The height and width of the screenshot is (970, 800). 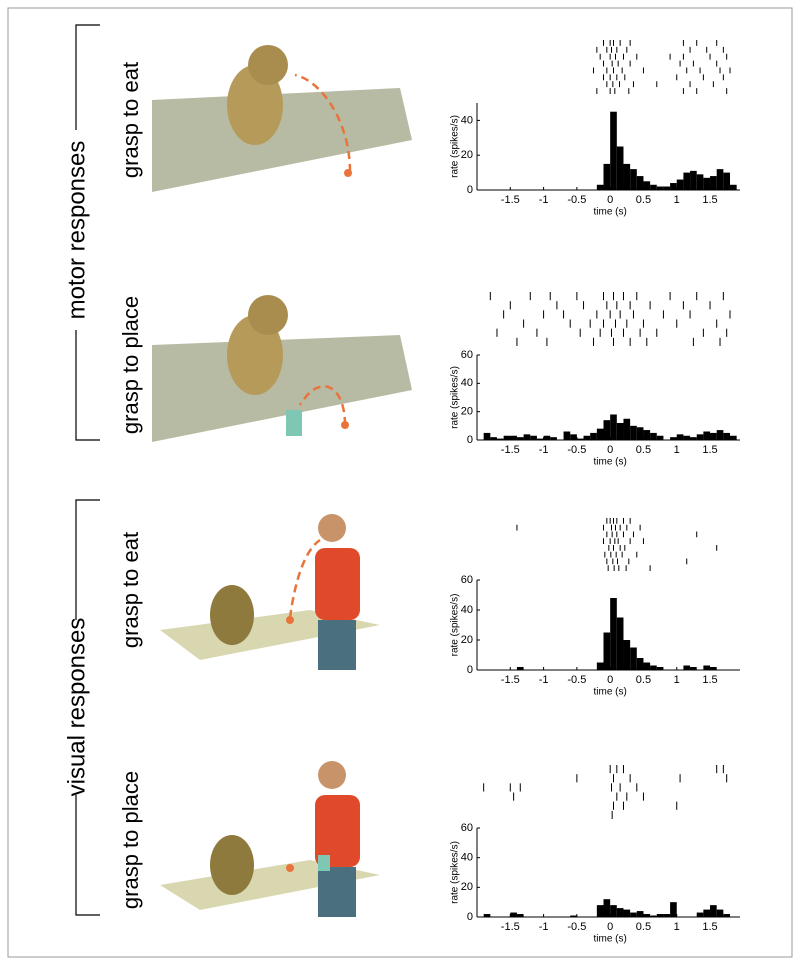 What do you see at coordinates (76, 230) in the screenshot?
I see `group-label: motor responses` at bounding box center [76, 230].